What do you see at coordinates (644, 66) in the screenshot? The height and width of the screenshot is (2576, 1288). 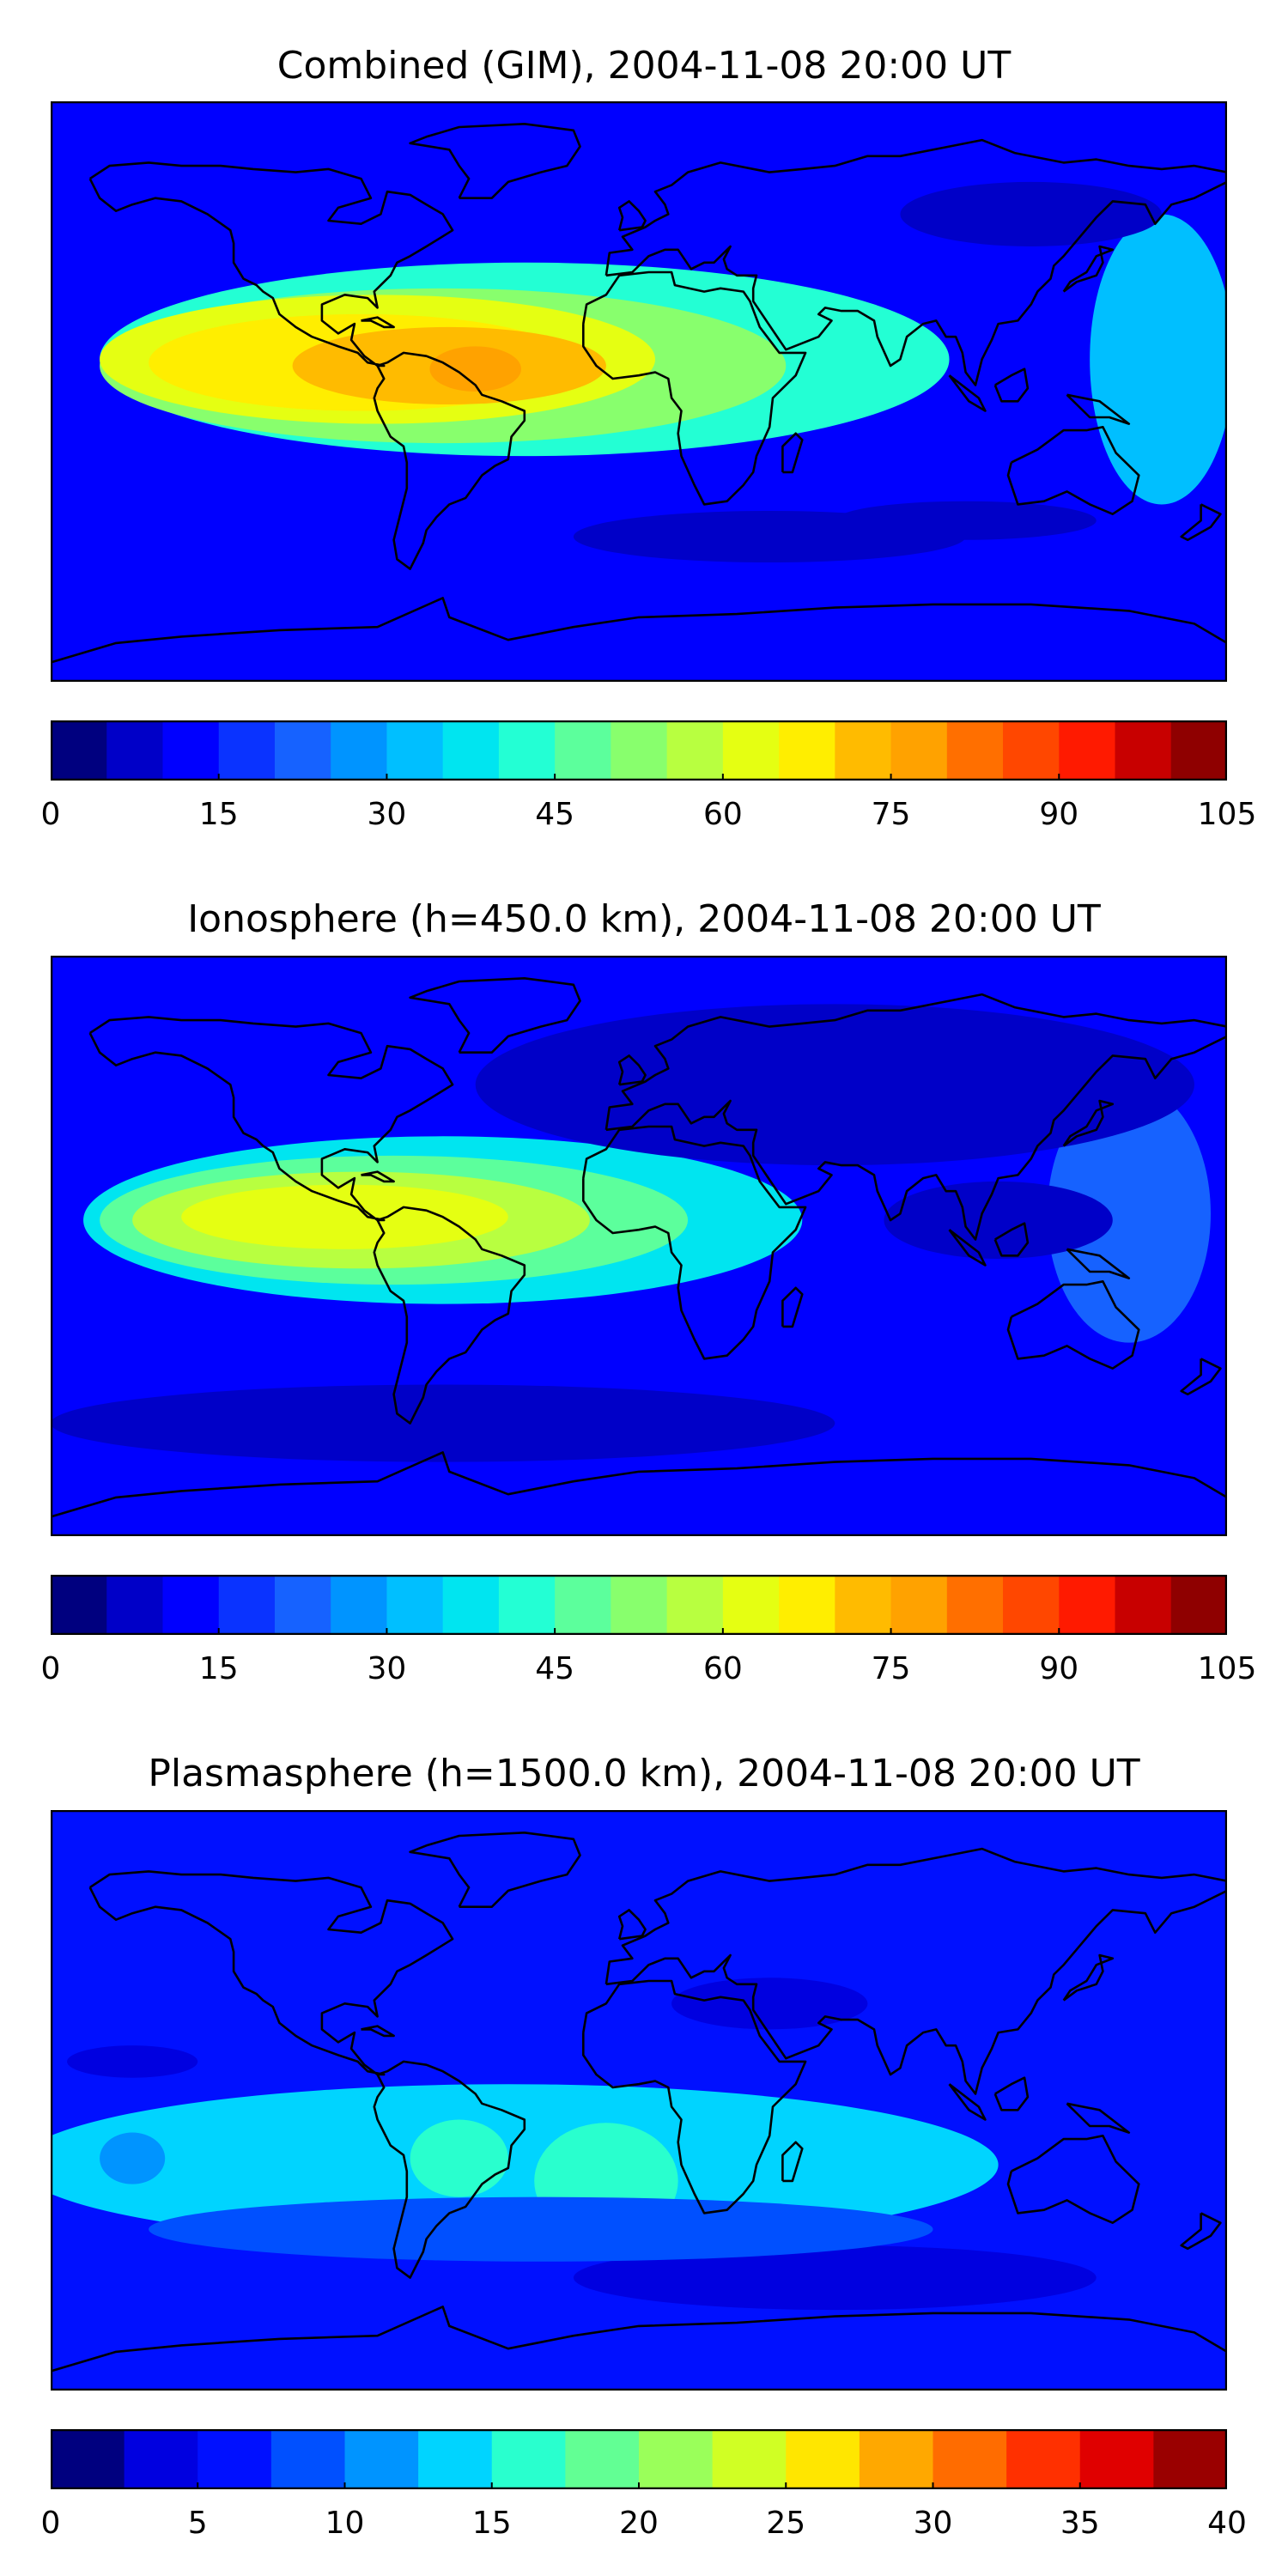 I see `chart-title: Combined (GIM), 2004-11-08 20:00 UT` at bounding box center [644, 66].